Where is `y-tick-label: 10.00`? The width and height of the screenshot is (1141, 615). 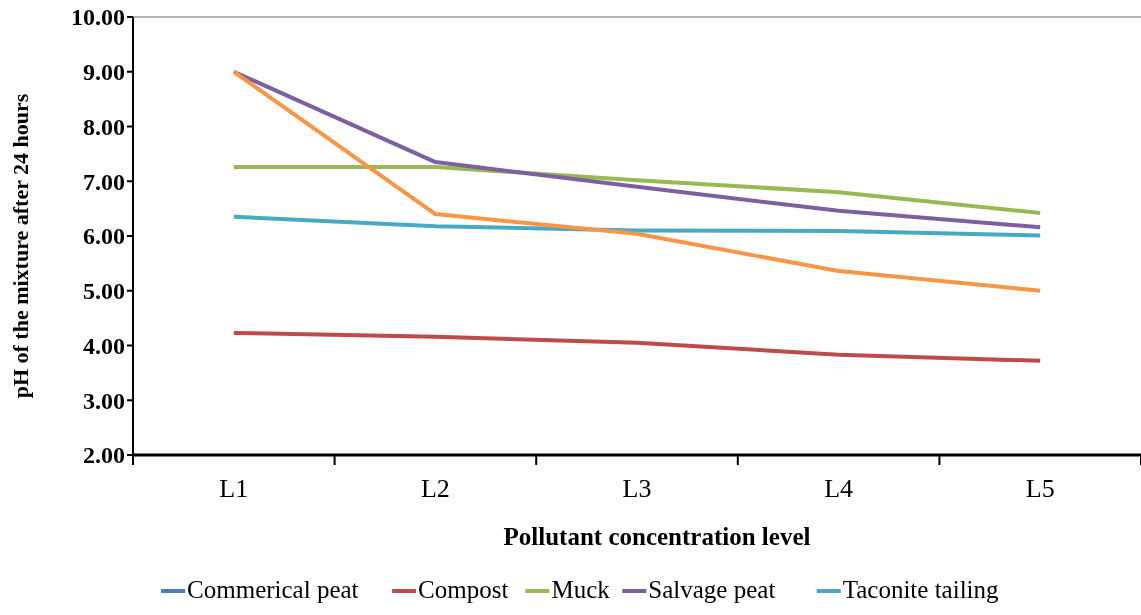 y-tick-label: 10.00 is located at coordinates (98, 17).